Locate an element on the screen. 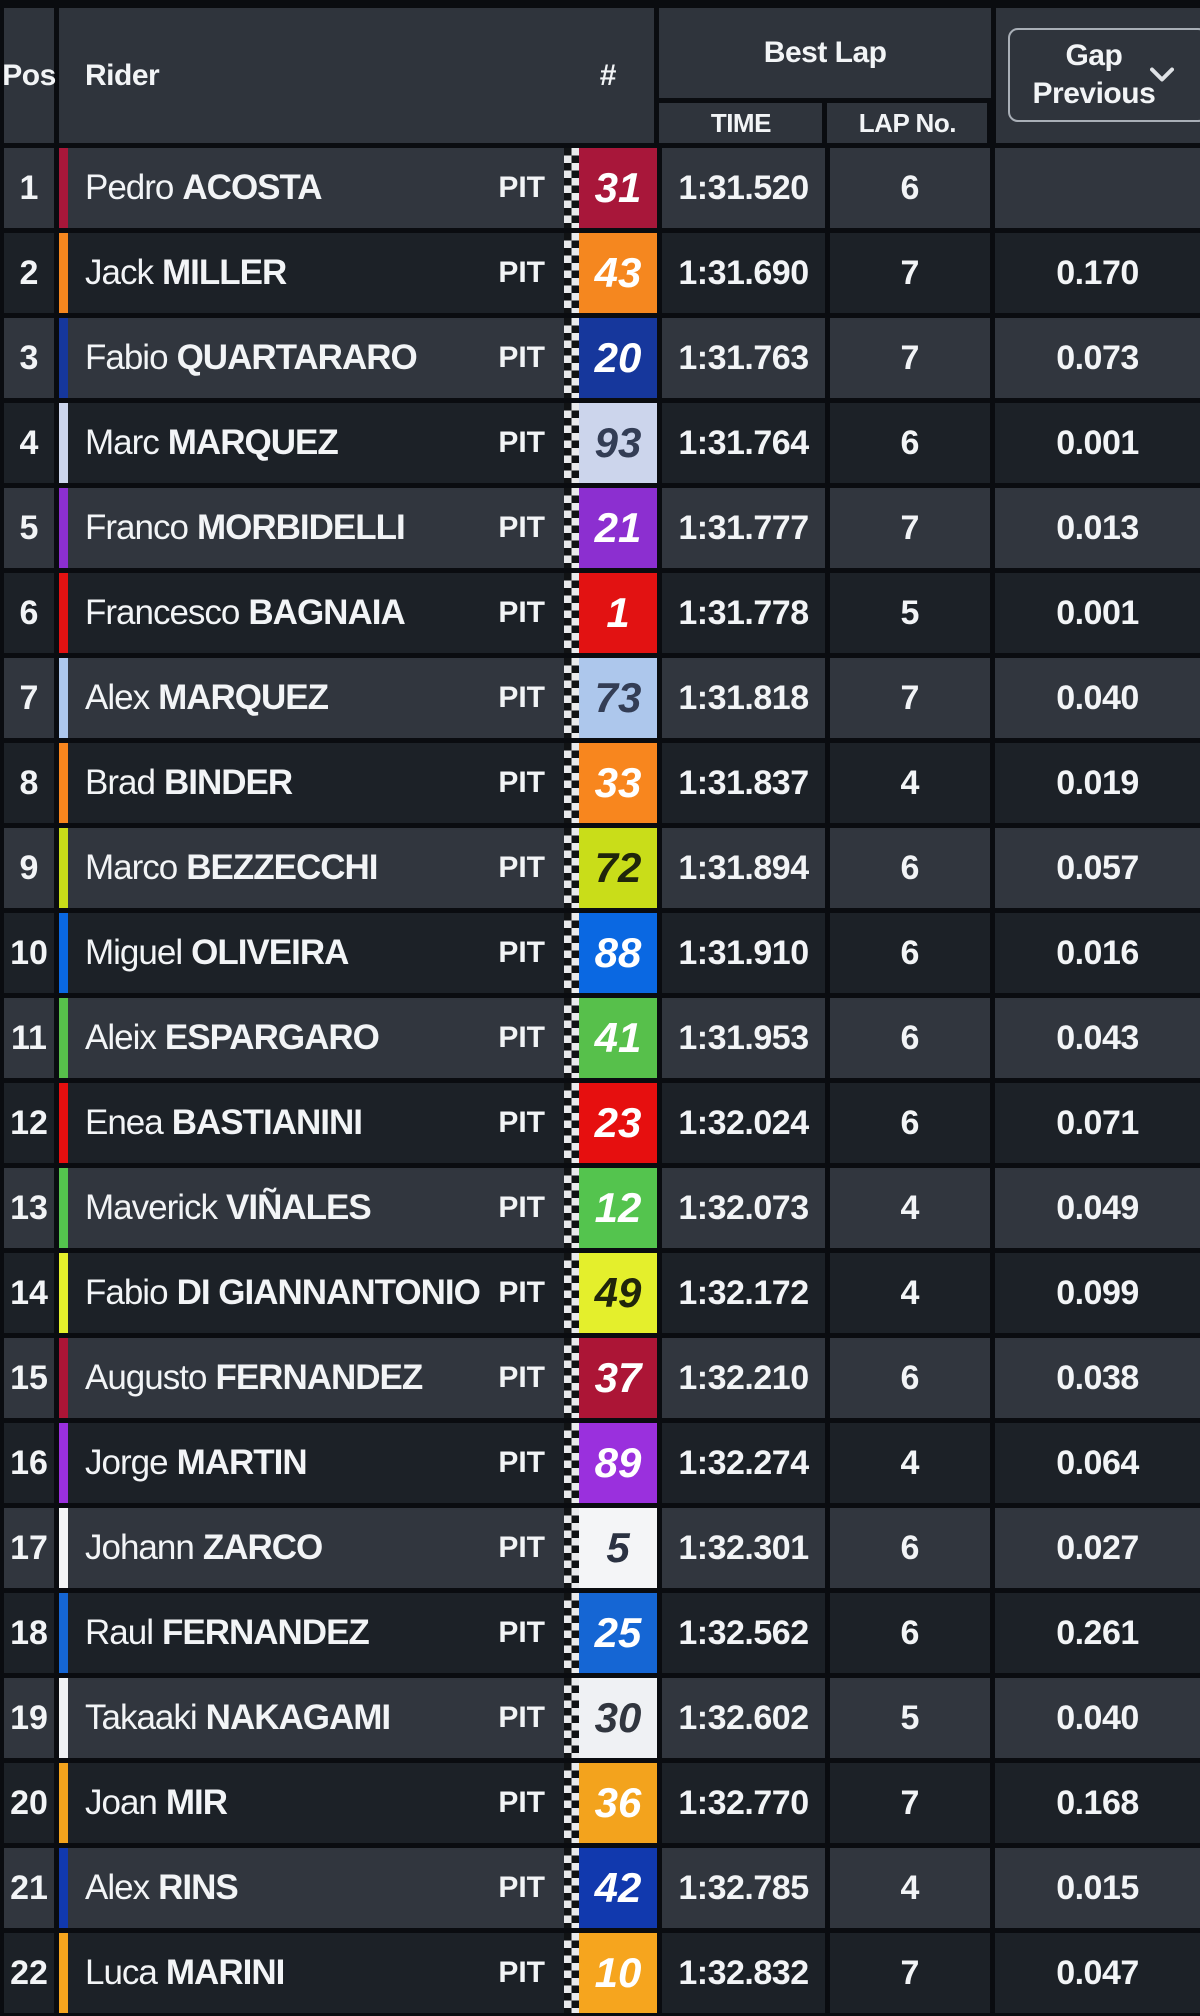 The image size is (1200, 2016). header-best-lap-group: Best Lap TIME LAP No. is located at coordinates (825, 75).